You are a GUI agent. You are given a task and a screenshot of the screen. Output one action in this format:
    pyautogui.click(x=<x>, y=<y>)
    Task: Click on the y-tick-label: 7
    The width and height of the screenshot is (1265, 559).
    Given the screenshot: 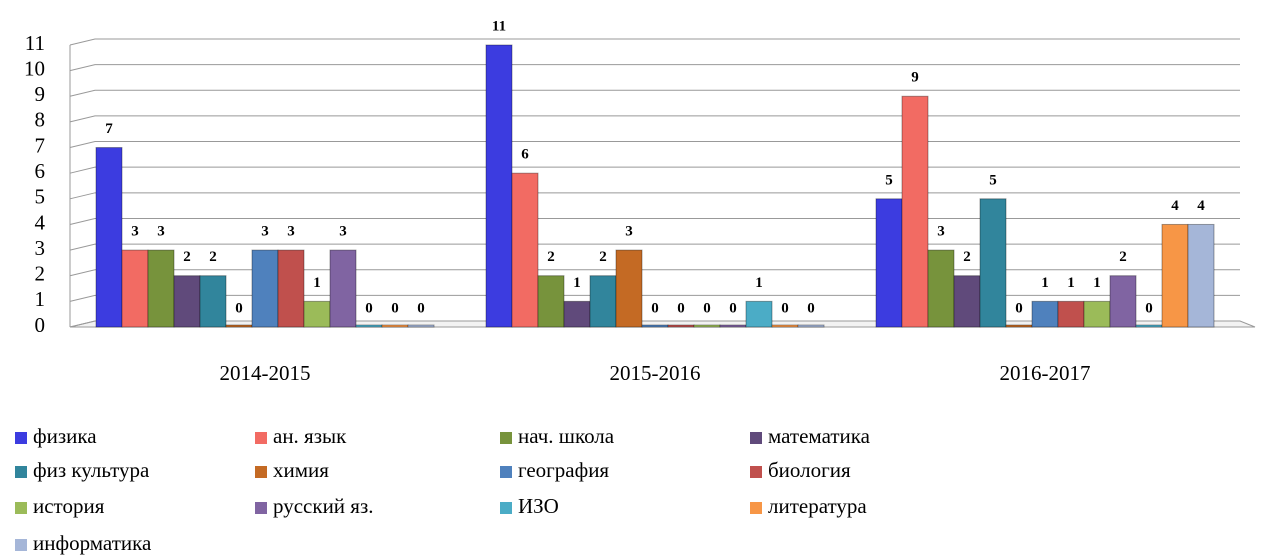 What is the action you would take?
    pyautogui.click(x=40, y=145)
    